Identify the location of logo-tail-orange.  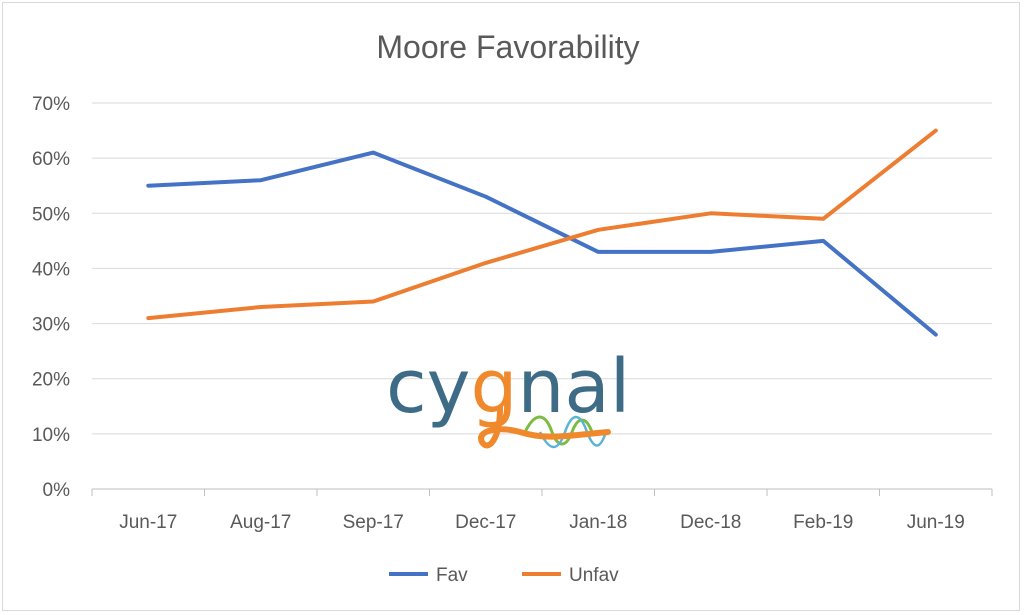
(544, 427).